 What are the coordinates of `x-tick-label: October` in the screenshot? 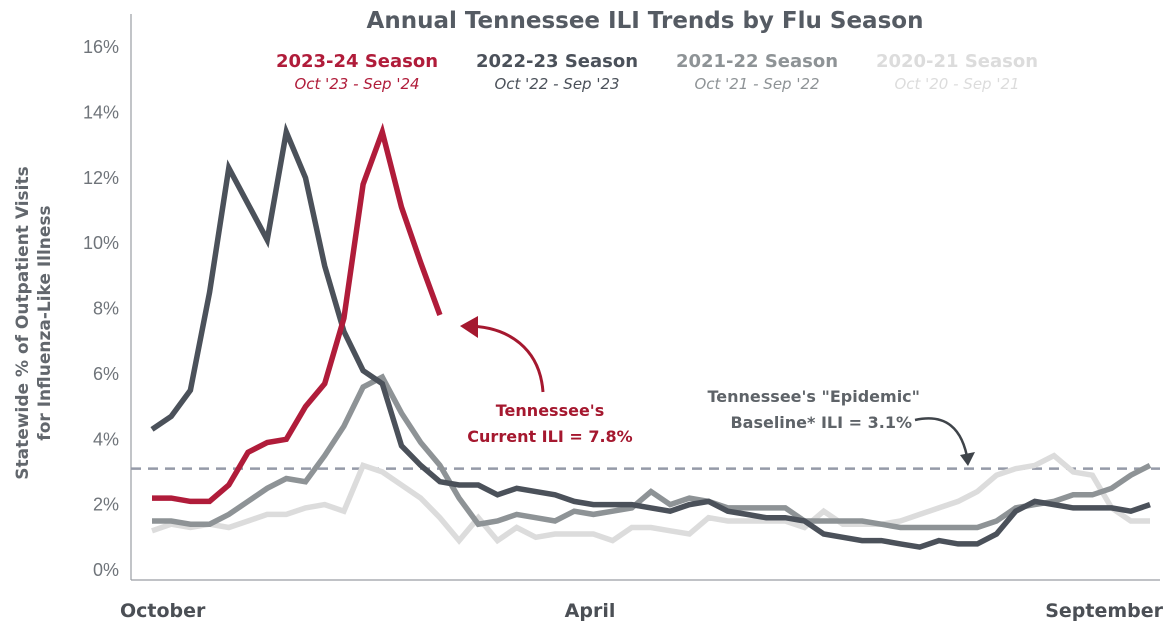 It's located at (163, 611).